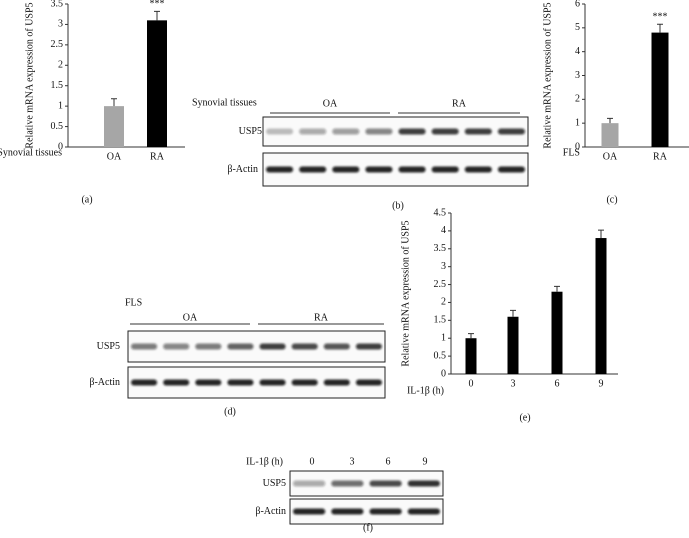 The image size is (689, 538). Describe the element at coordinates (577, 4) in the screenshot. I see `y-tick-label: 6` at that location.